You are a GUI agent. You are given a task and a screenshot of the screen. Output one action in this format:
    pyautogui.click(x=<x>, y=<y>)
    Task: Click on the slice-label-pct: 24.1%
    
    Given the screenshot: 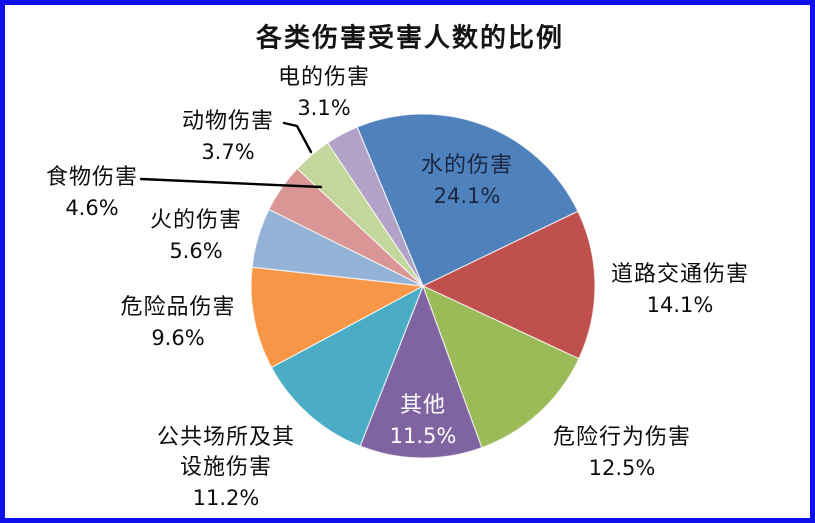 What is the action you would take?
    pyautogui.click(x=467, y=196)
    